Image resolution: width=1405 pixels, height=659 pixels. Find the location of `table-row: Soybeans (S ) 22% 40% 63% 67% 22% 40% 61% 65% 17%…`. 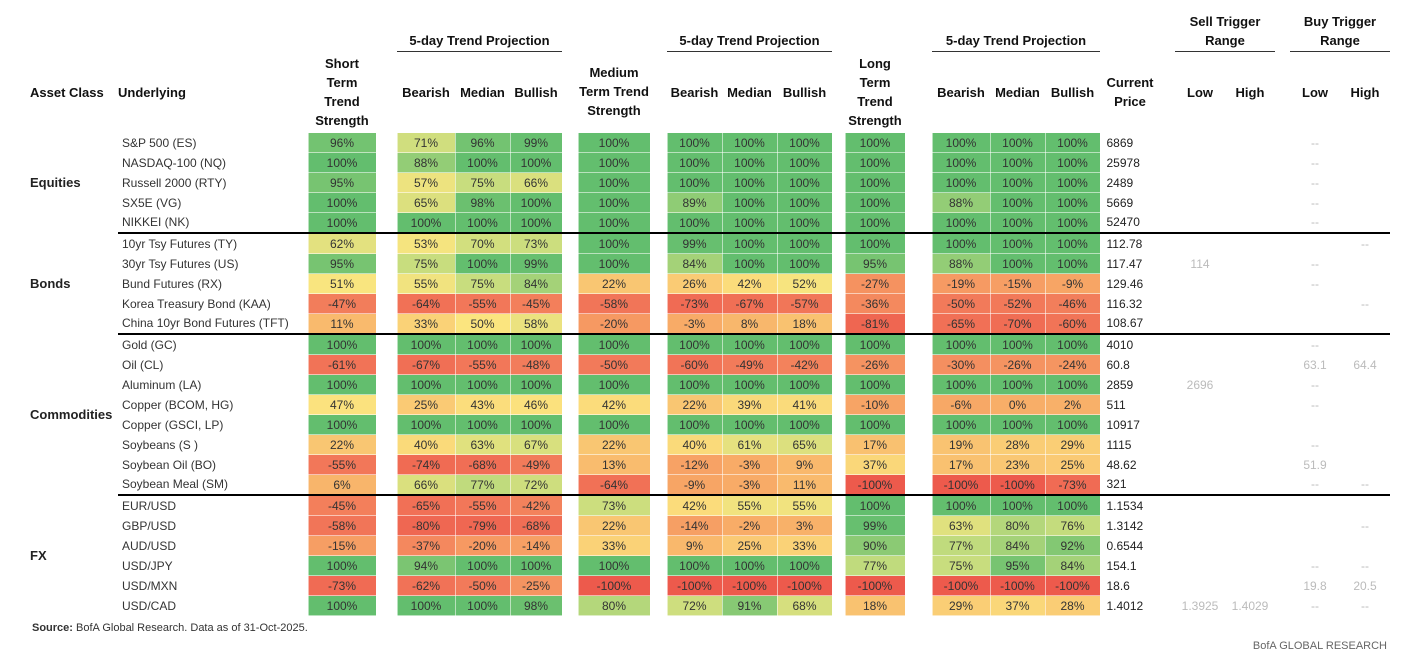

table-row: Soybeans (S ) 22% 40% 63% 67% 22% 40% 61% 65% 17%… is located at coordinates (710, 444).